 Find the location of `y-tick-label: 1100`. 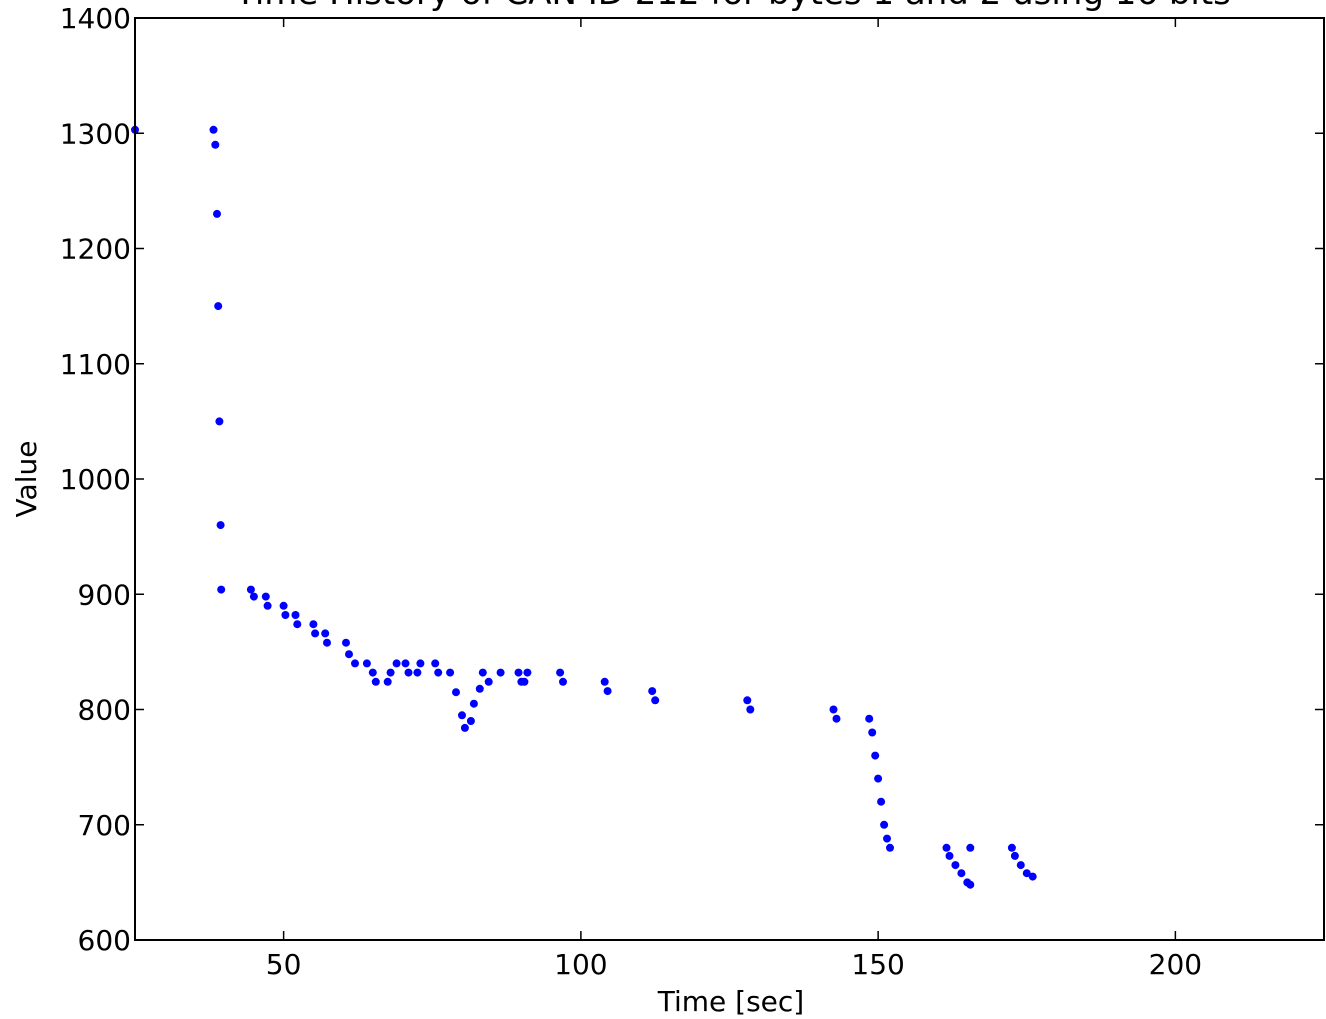

y-tick-label: 1100 is located at coordinates (95, 364).